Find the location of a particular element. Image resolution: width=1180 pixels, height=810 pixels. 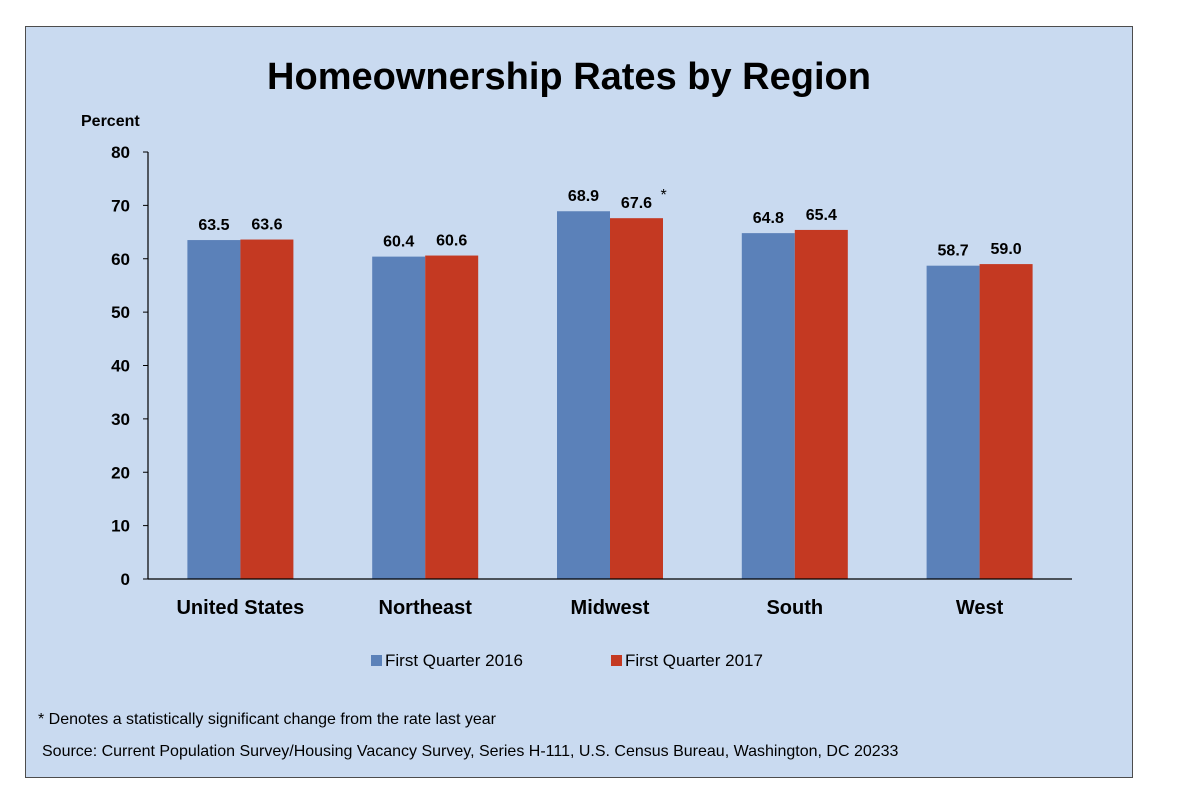

significance-marker: * is located at coordinates (664, 195).